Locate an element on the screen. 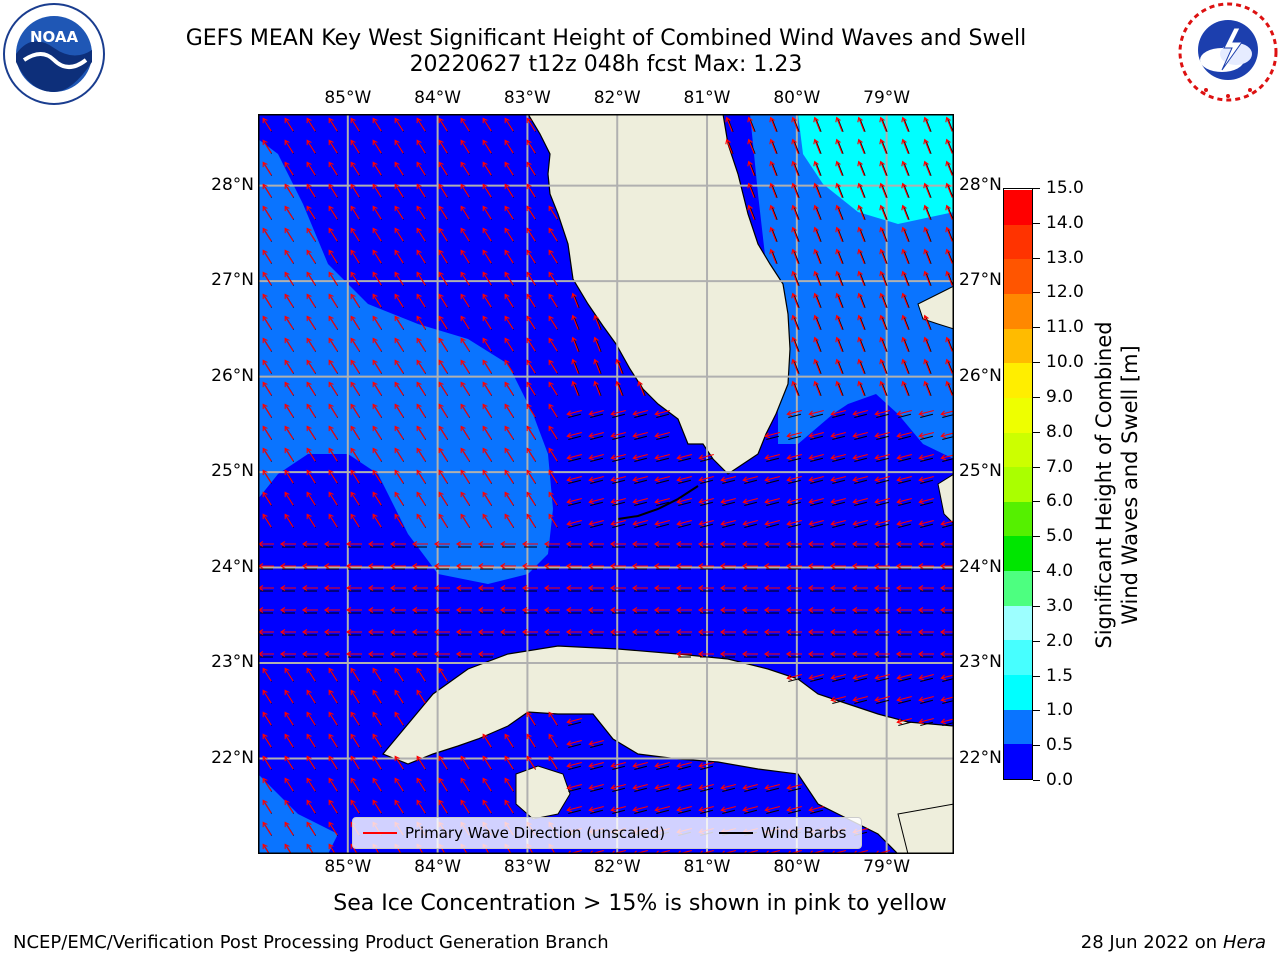  colorbar-tick-label: 14.0 is located at coordinates (1065, 222).